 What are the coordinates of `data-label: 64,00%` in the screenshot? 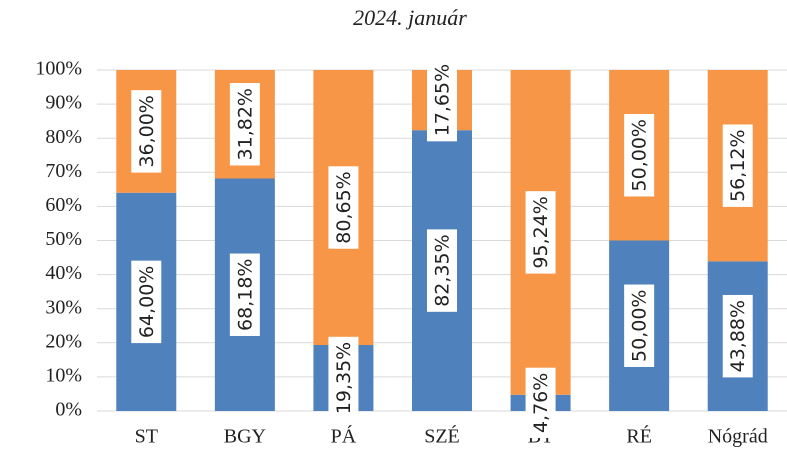 It's located at (146, 302).